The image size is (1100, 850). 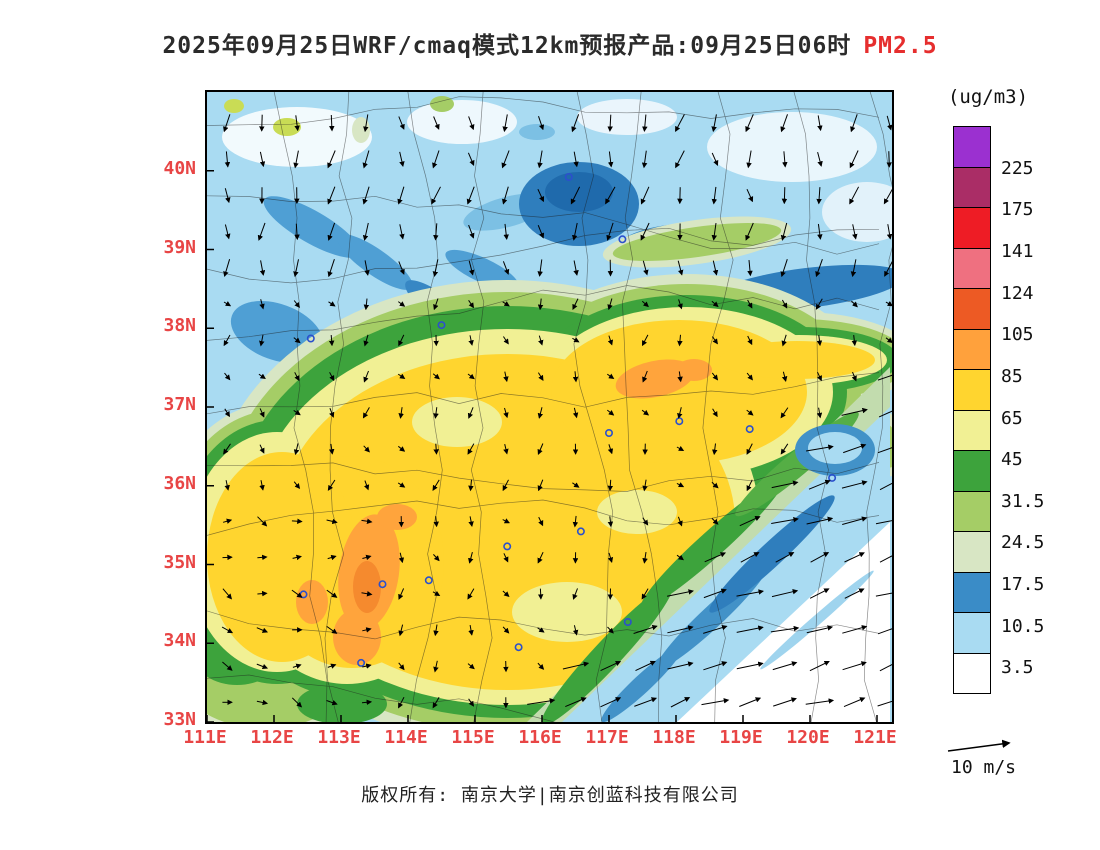 I want to click on colorbar-tick-label: 10.5, so click(x=1023, y=626).